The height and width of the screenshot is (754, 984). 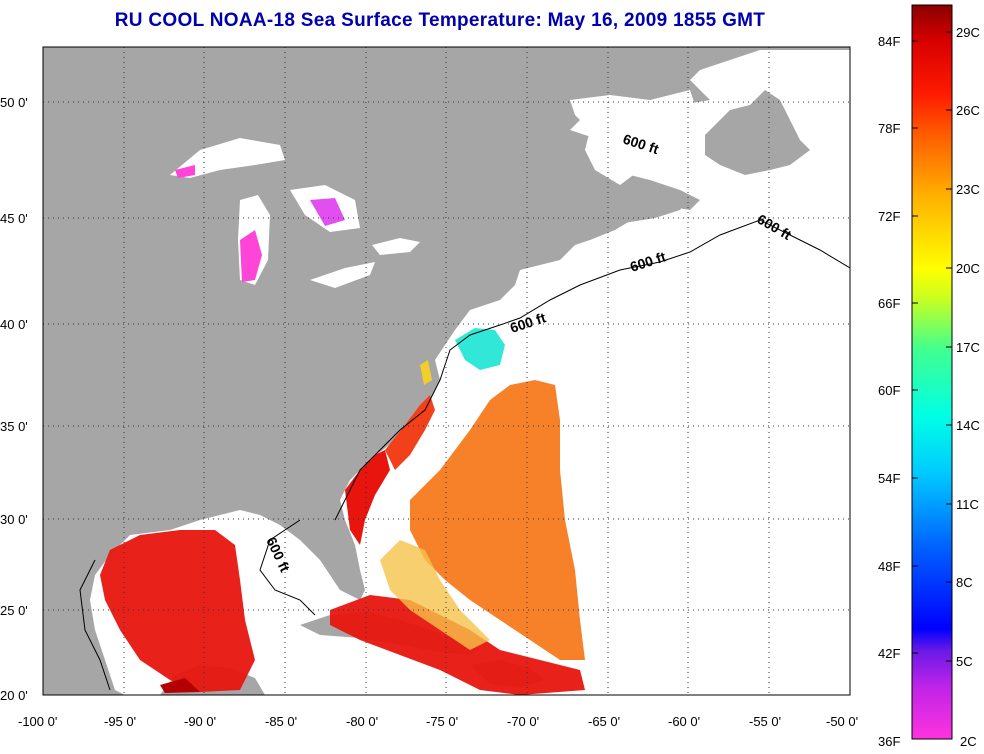 I want to click on colorbar-f-label: 72F, so click(x=889, y=216).